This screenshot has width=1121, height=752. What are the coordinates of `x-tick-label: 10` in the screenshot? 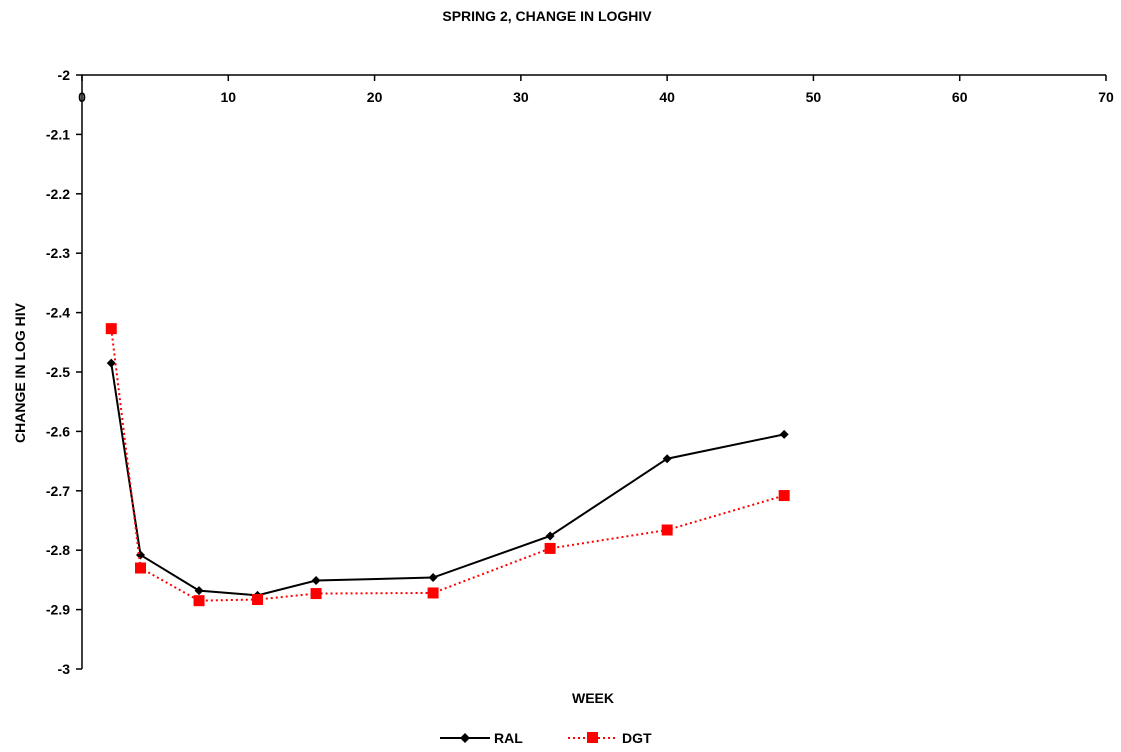 It's located at (228, 97).